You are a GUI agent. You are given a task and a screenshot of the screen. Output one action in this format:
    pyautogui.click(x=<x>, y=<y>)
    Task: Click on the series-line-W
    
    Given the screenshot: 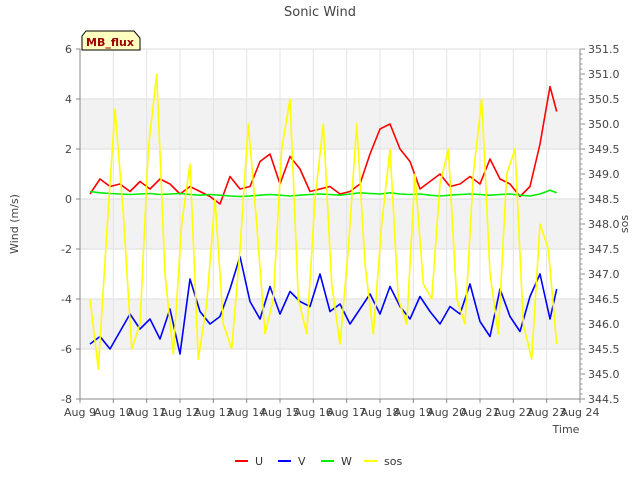 What is the action you would take?
    pyautogui.click(x=323, y=193)
    